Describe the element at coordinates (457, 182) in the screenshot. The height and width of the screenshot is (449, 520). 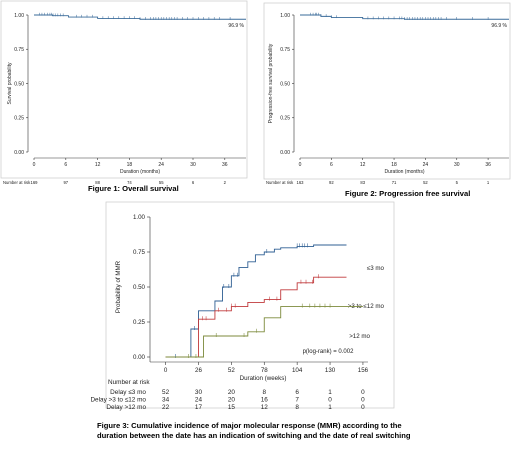
I see `risk-number: 5` at that location.